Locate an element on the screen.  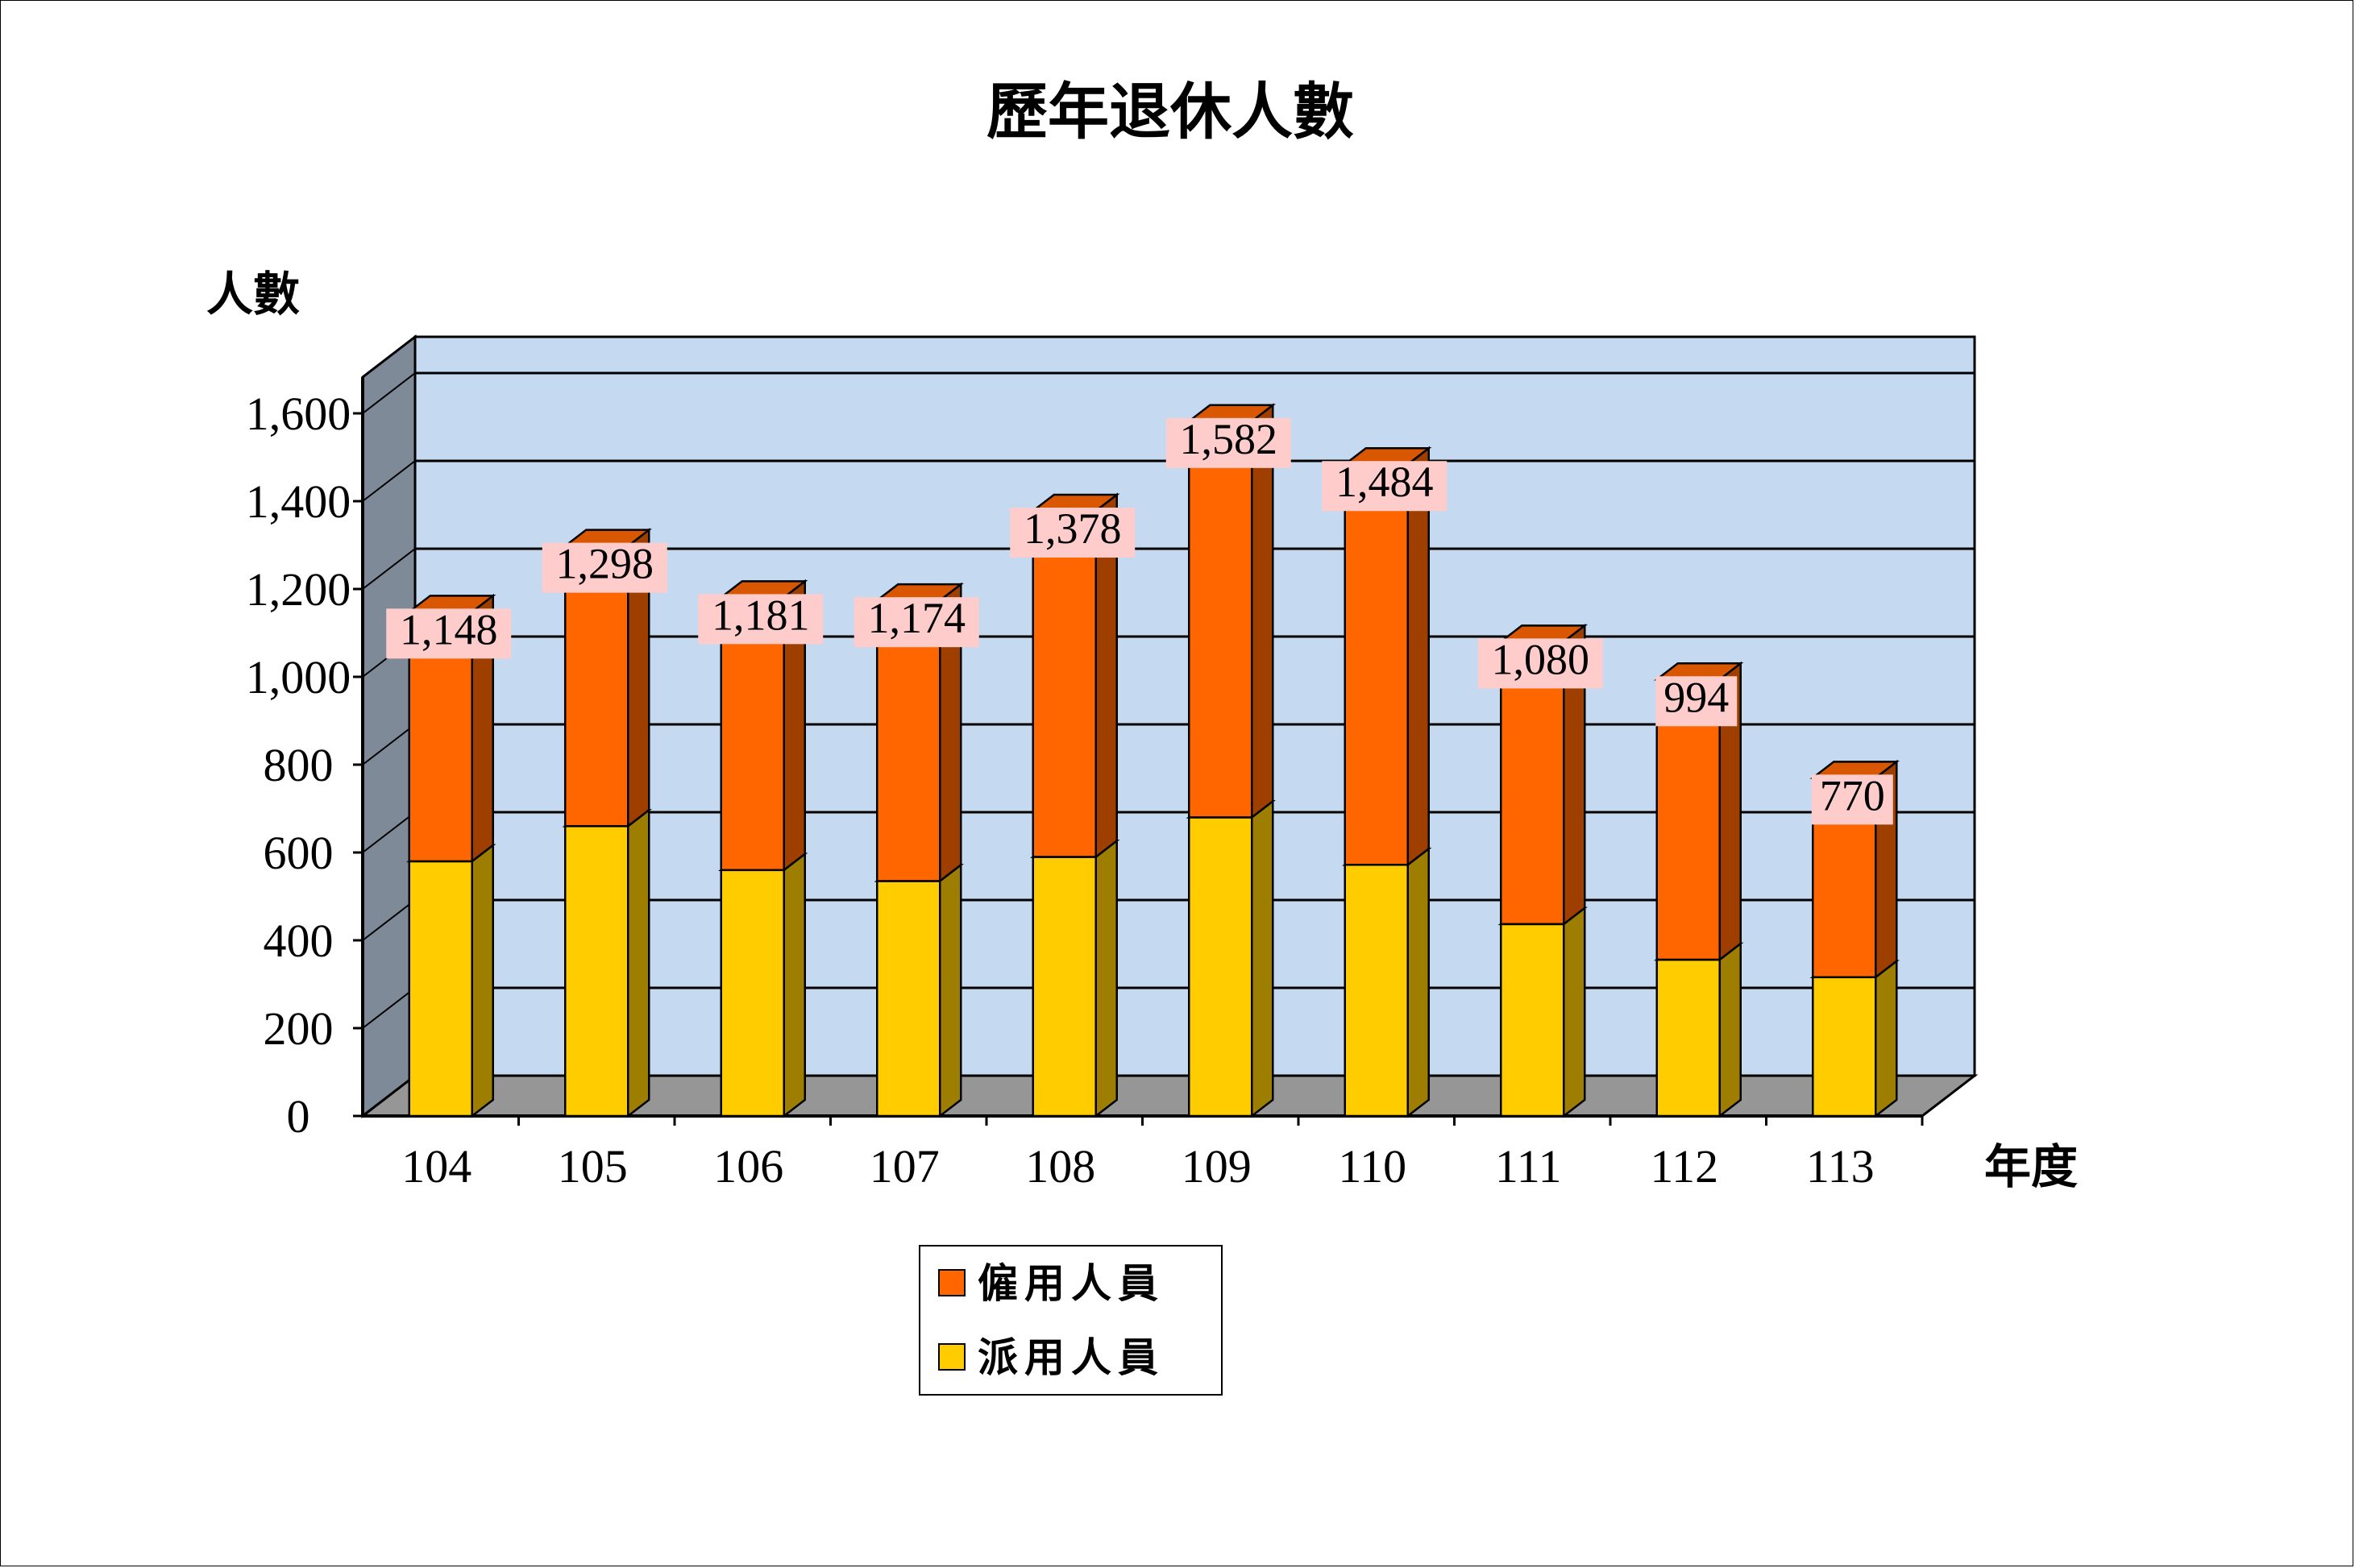
x-tick-label: 112 is located at coordinates (1684, 1166).